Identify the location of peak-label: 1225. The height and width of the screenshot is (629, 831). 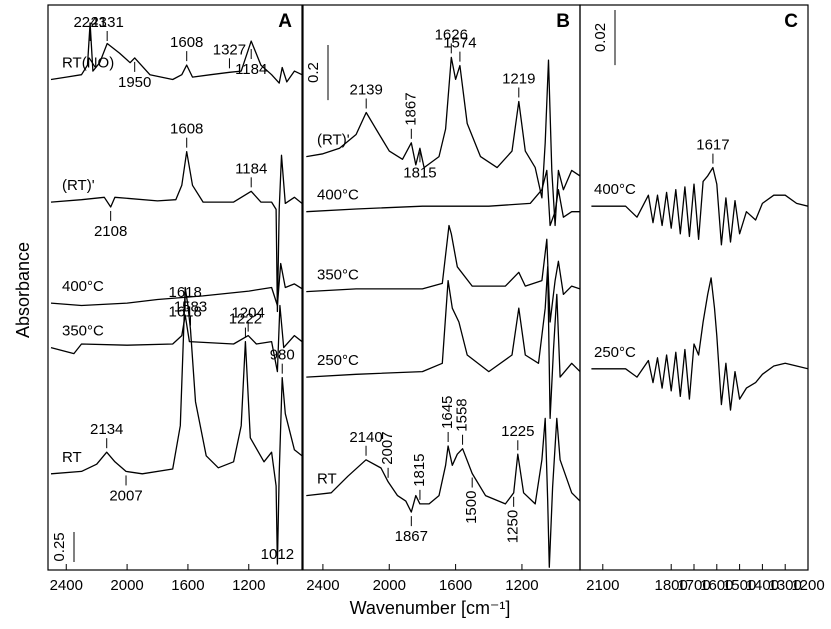
(517, 431).